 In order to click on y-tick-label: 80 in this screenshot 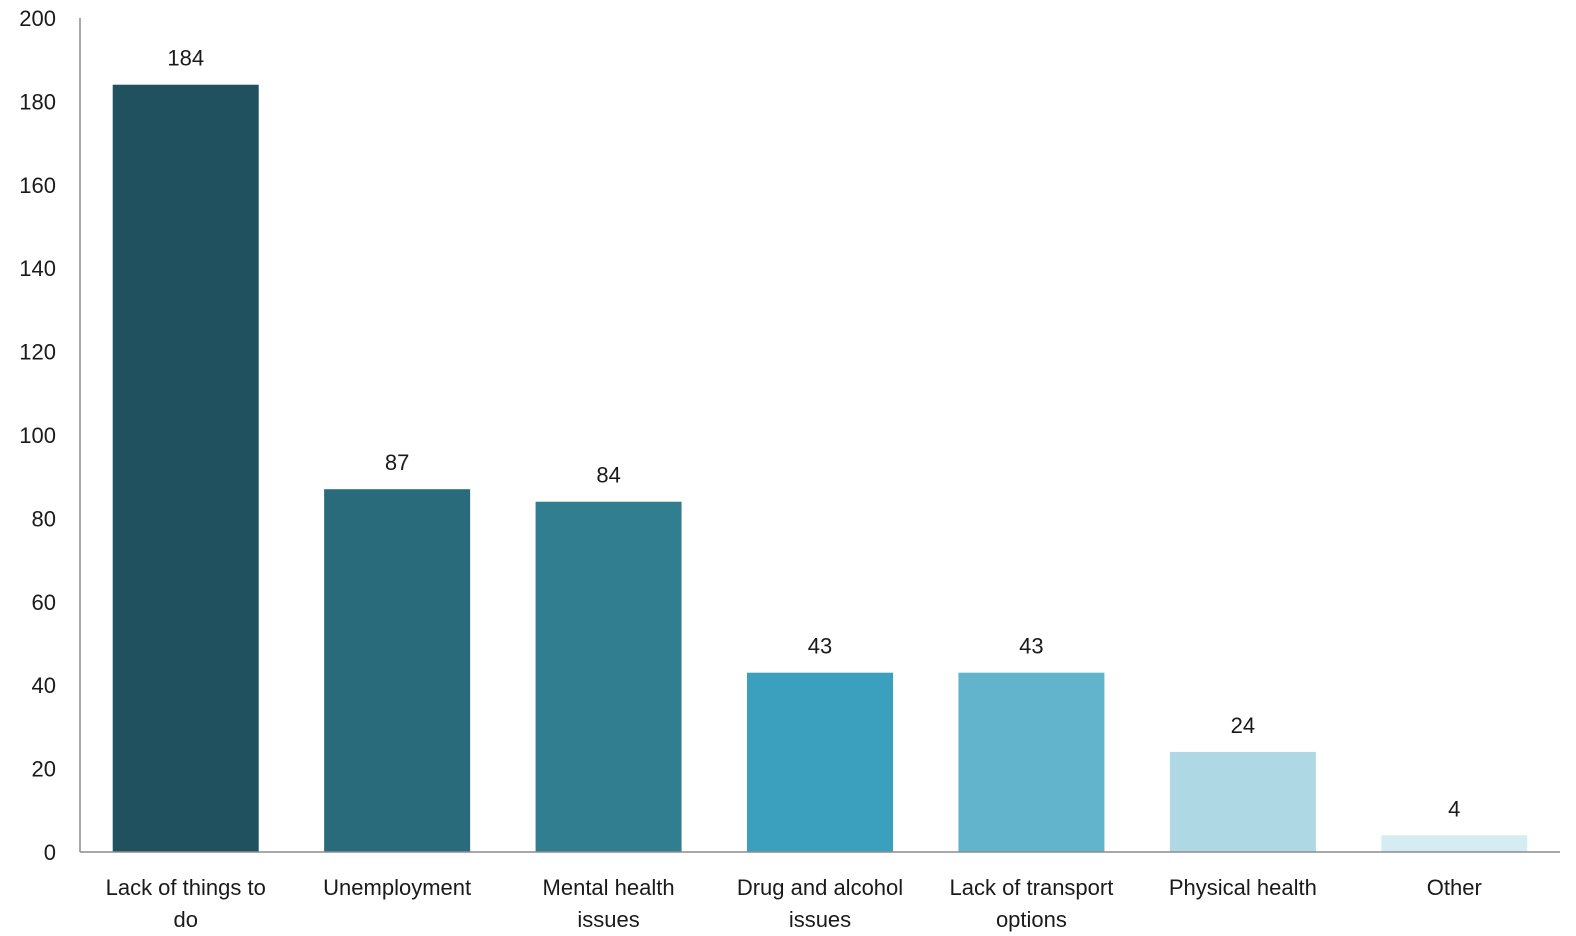, I will do `click(44, 518)`.